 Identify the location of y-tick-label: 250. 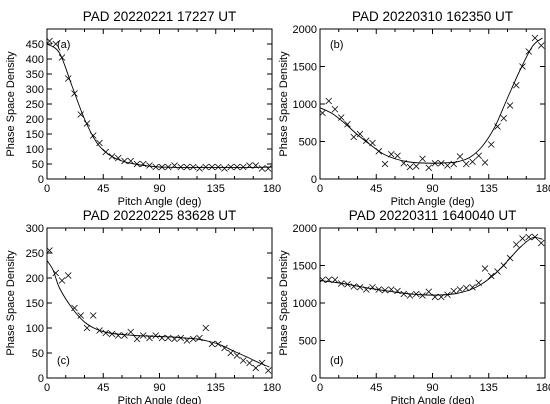
(35, 105).